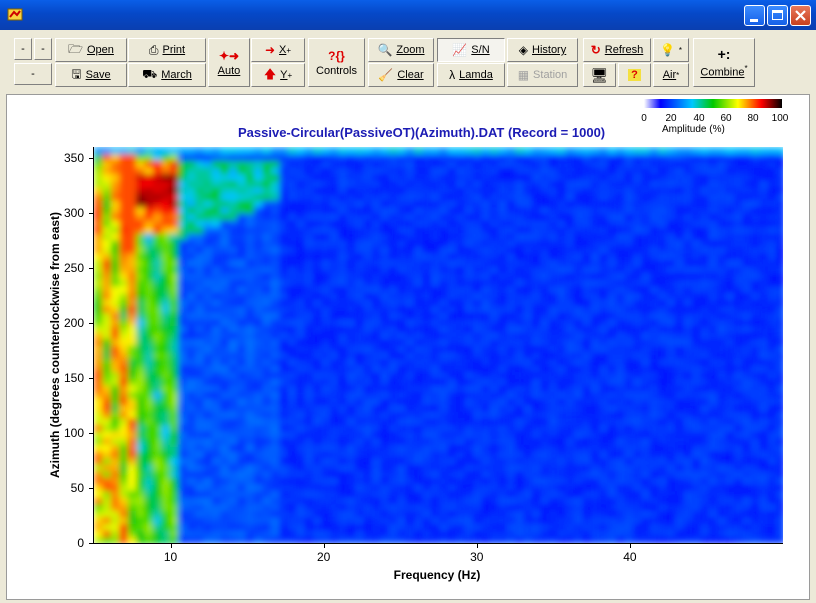 This screenshot has height=603, width=816. Describe the element at coordinates (93, 345) in the screenshot. I see `y-axis-line` at that location.